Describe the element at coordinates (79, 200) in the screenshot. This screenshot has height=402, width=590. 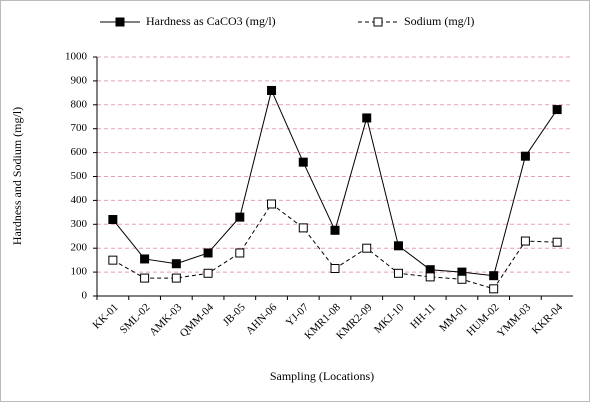
I see `y-tick-label: 400` at that location.